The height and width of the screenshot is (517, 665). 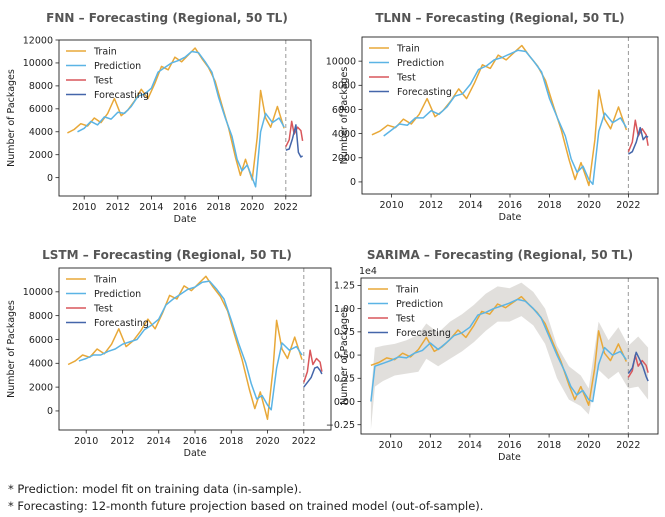 What do you see at coordinates (38, 40) in the screenshot?
I see `y-tick-label: 12000` at bounding box center [38, 40].